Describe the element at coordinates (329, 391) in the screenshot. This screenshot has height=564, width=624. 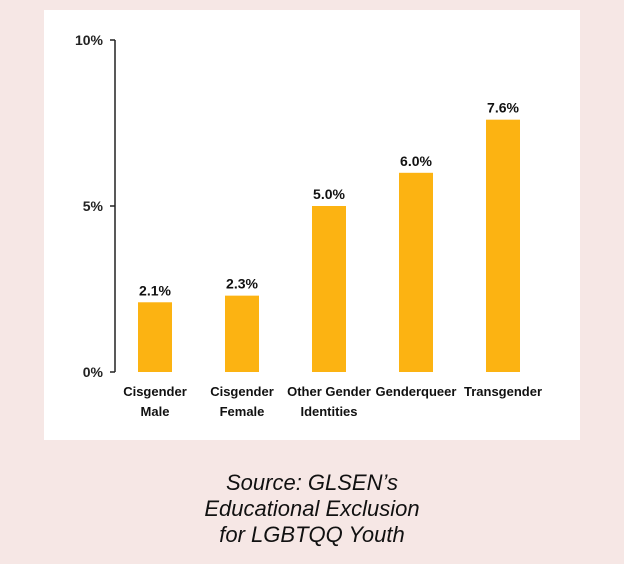
I see `category-label-line: Other Gender` at that location.